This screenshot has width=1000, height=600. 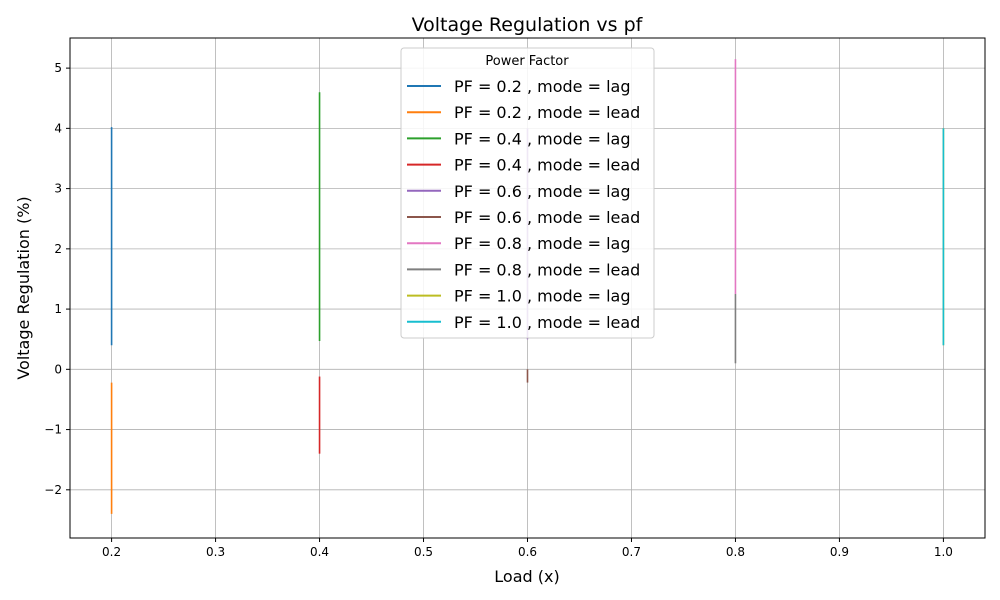 What do you see at coordinates (53, 490) in the screenshot?
I see `y-tick-label: −2` at bounding box center [53, 490].